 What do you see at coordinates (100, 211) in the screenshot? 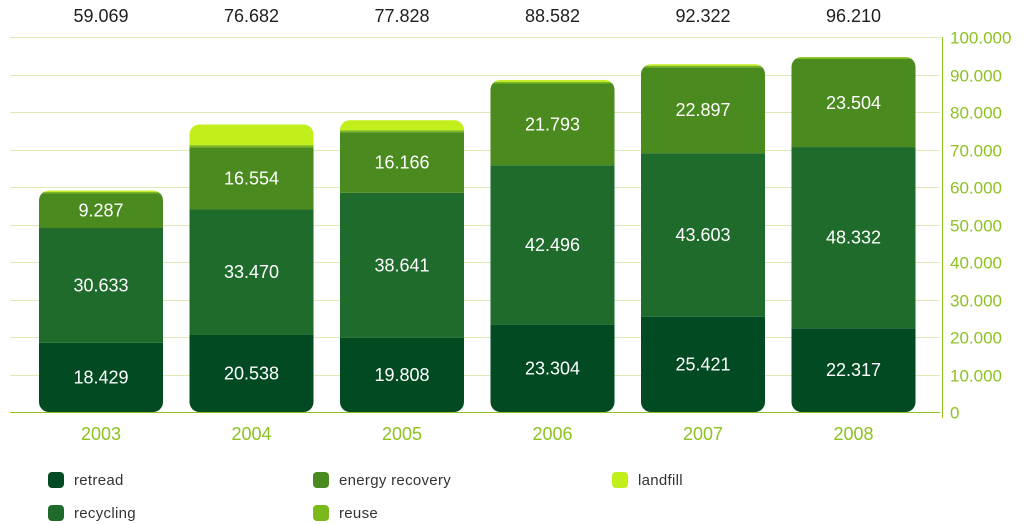
I see `data-label: 9.287` at bounding box center [100, 211].